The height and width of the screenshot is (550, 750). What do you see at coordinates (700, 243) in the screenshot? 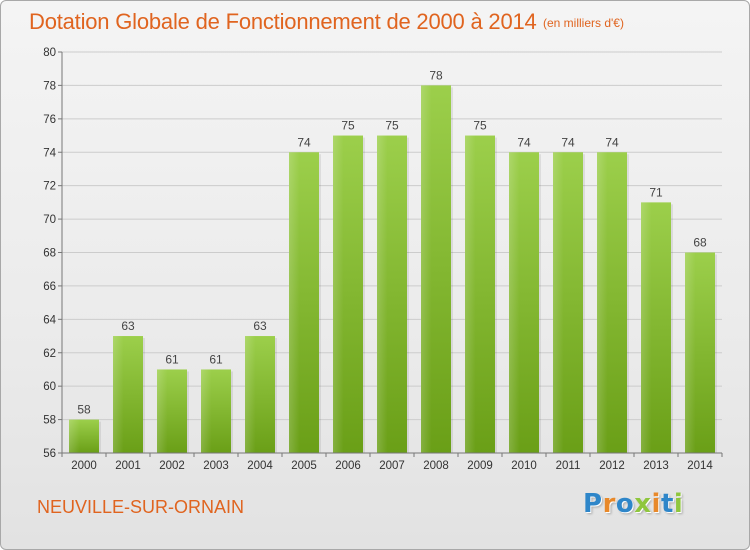
I see `data-label: 68` at bounding box center [700, 243].